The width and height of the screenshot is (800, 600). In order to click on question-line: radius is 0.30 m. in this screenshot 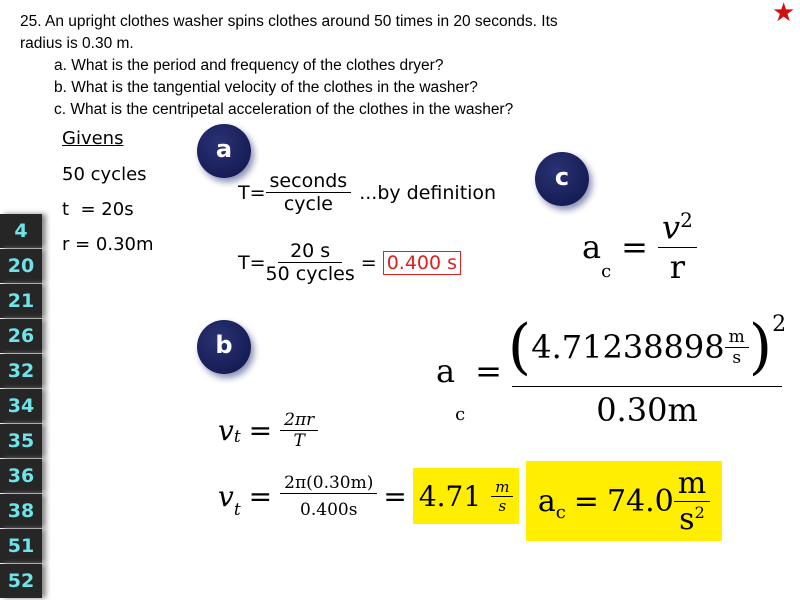, I will do `click(77, 43)`.